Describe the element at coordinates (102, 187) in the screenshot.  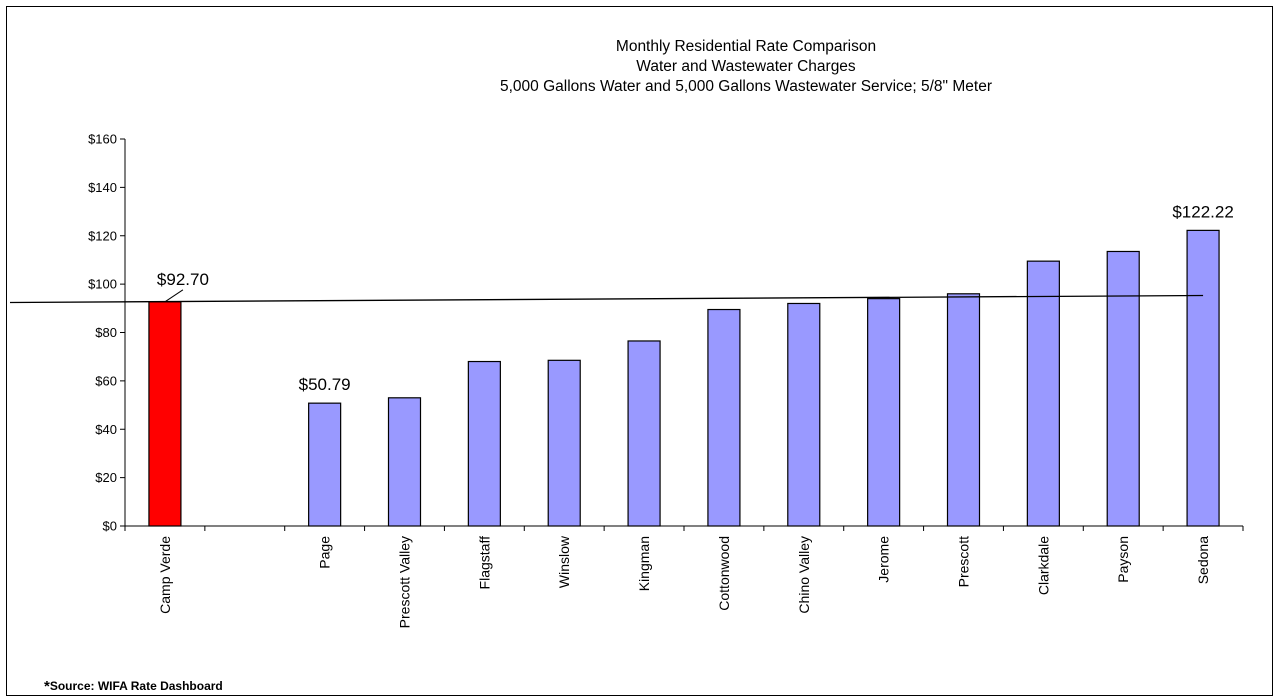
I see `y-tick-label: $140` at that location.